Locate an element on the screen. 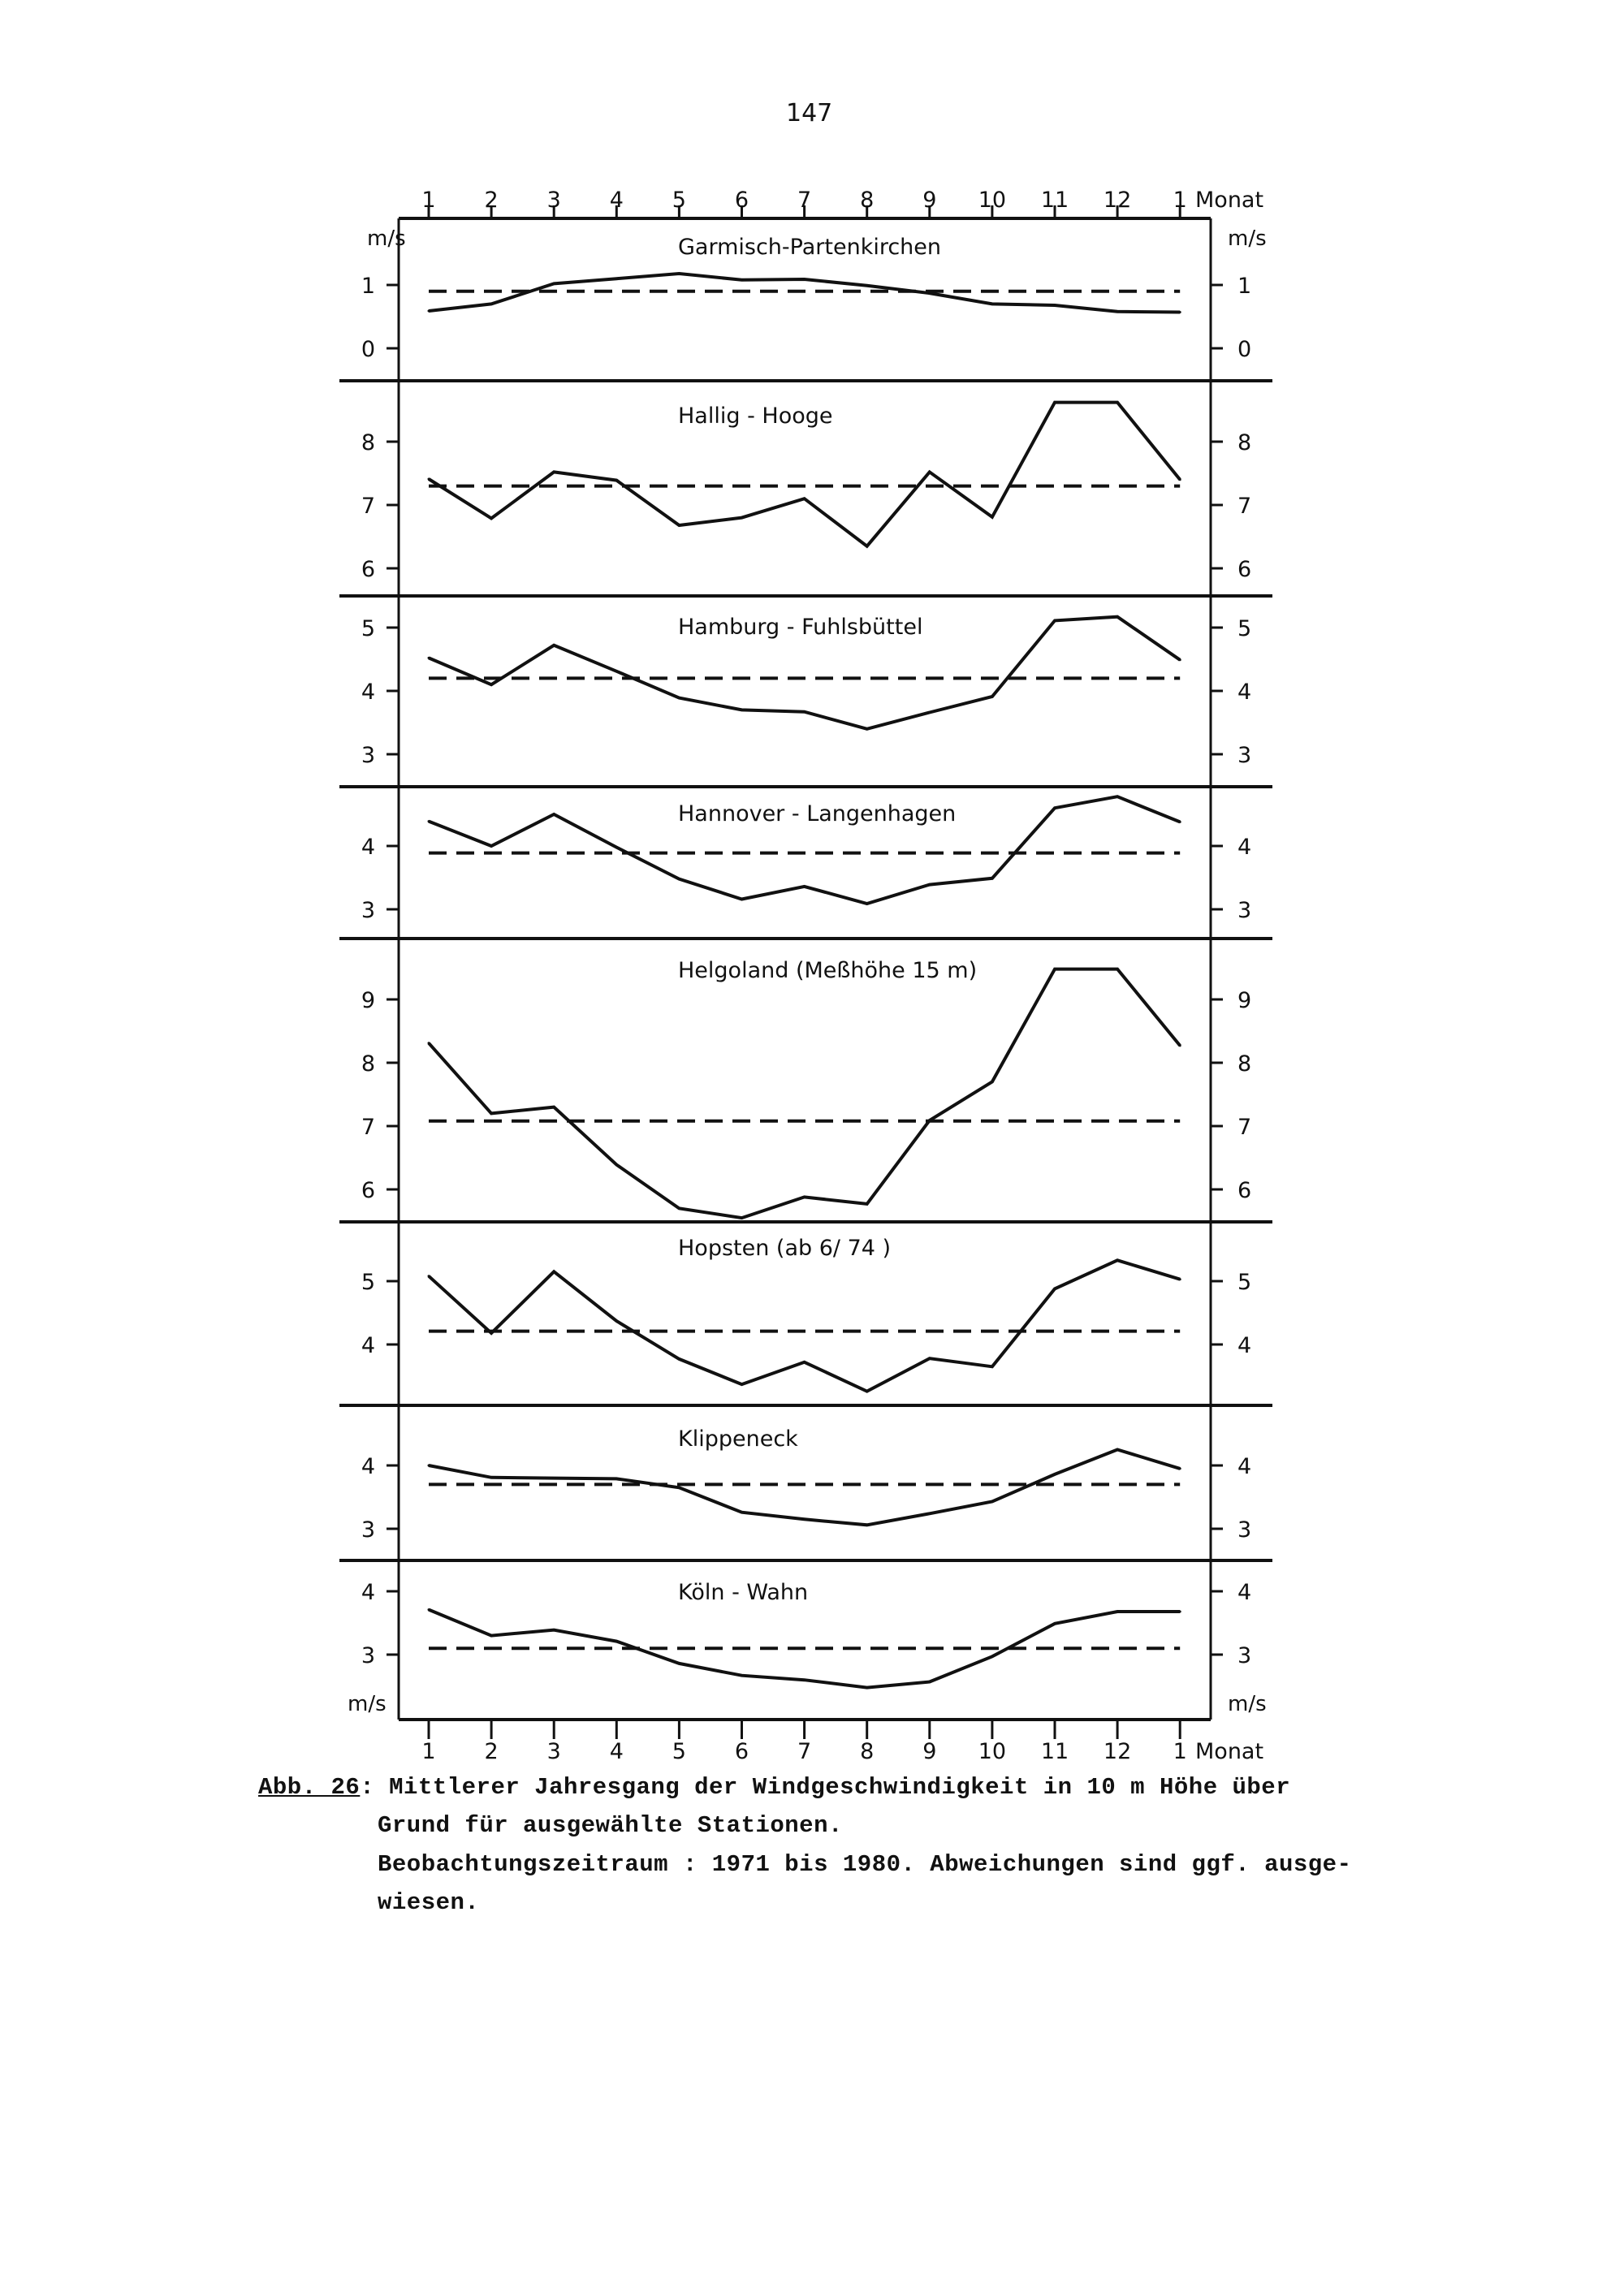 The height and width of the screenshot is (2296, 1624). caption-colon: : is located at coordinates (368, 1788).